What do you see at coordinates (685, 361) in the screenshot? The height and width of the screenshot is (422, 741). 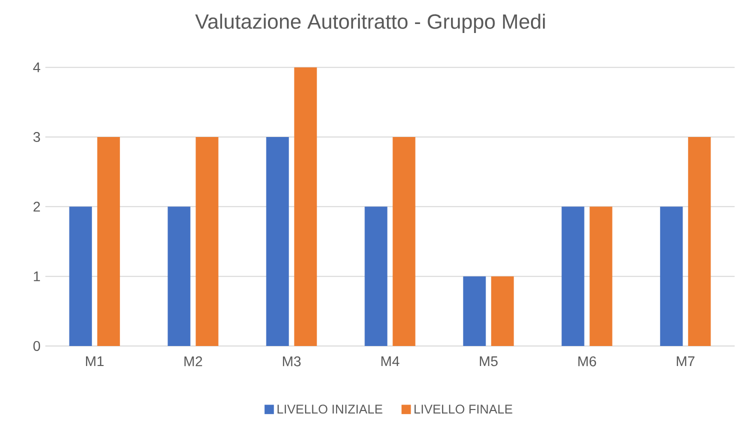 I see `x-tick-label: M7` at bounding box center [685, 361].